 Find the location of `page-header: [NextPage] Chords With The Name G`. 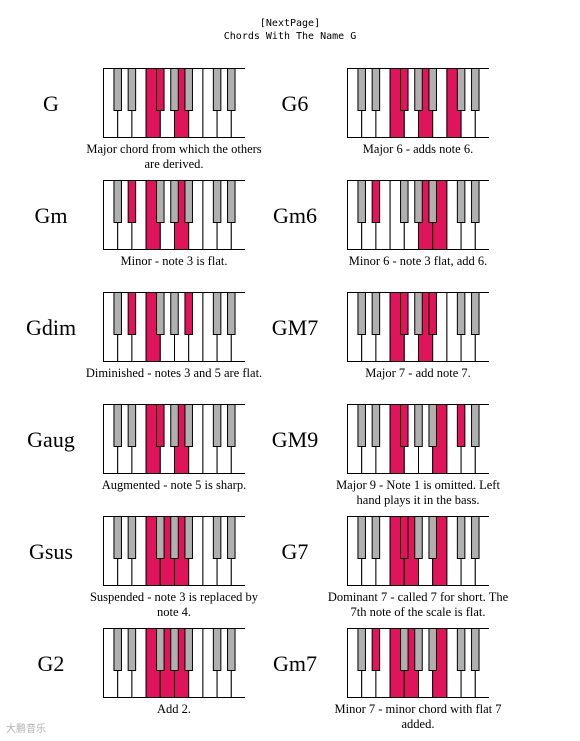

page-header: [NextPage] Chords With The Name G is located at coordinates (290, 30).